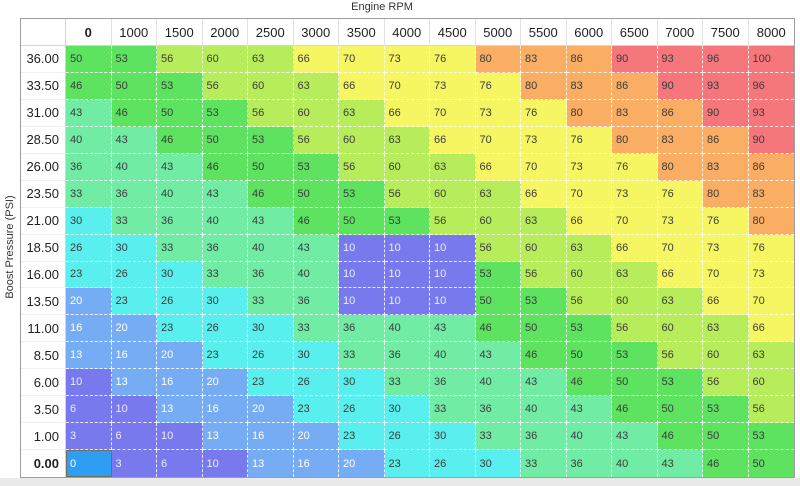  I want to click on row-header-boost: 31.00, so click(43, 113).